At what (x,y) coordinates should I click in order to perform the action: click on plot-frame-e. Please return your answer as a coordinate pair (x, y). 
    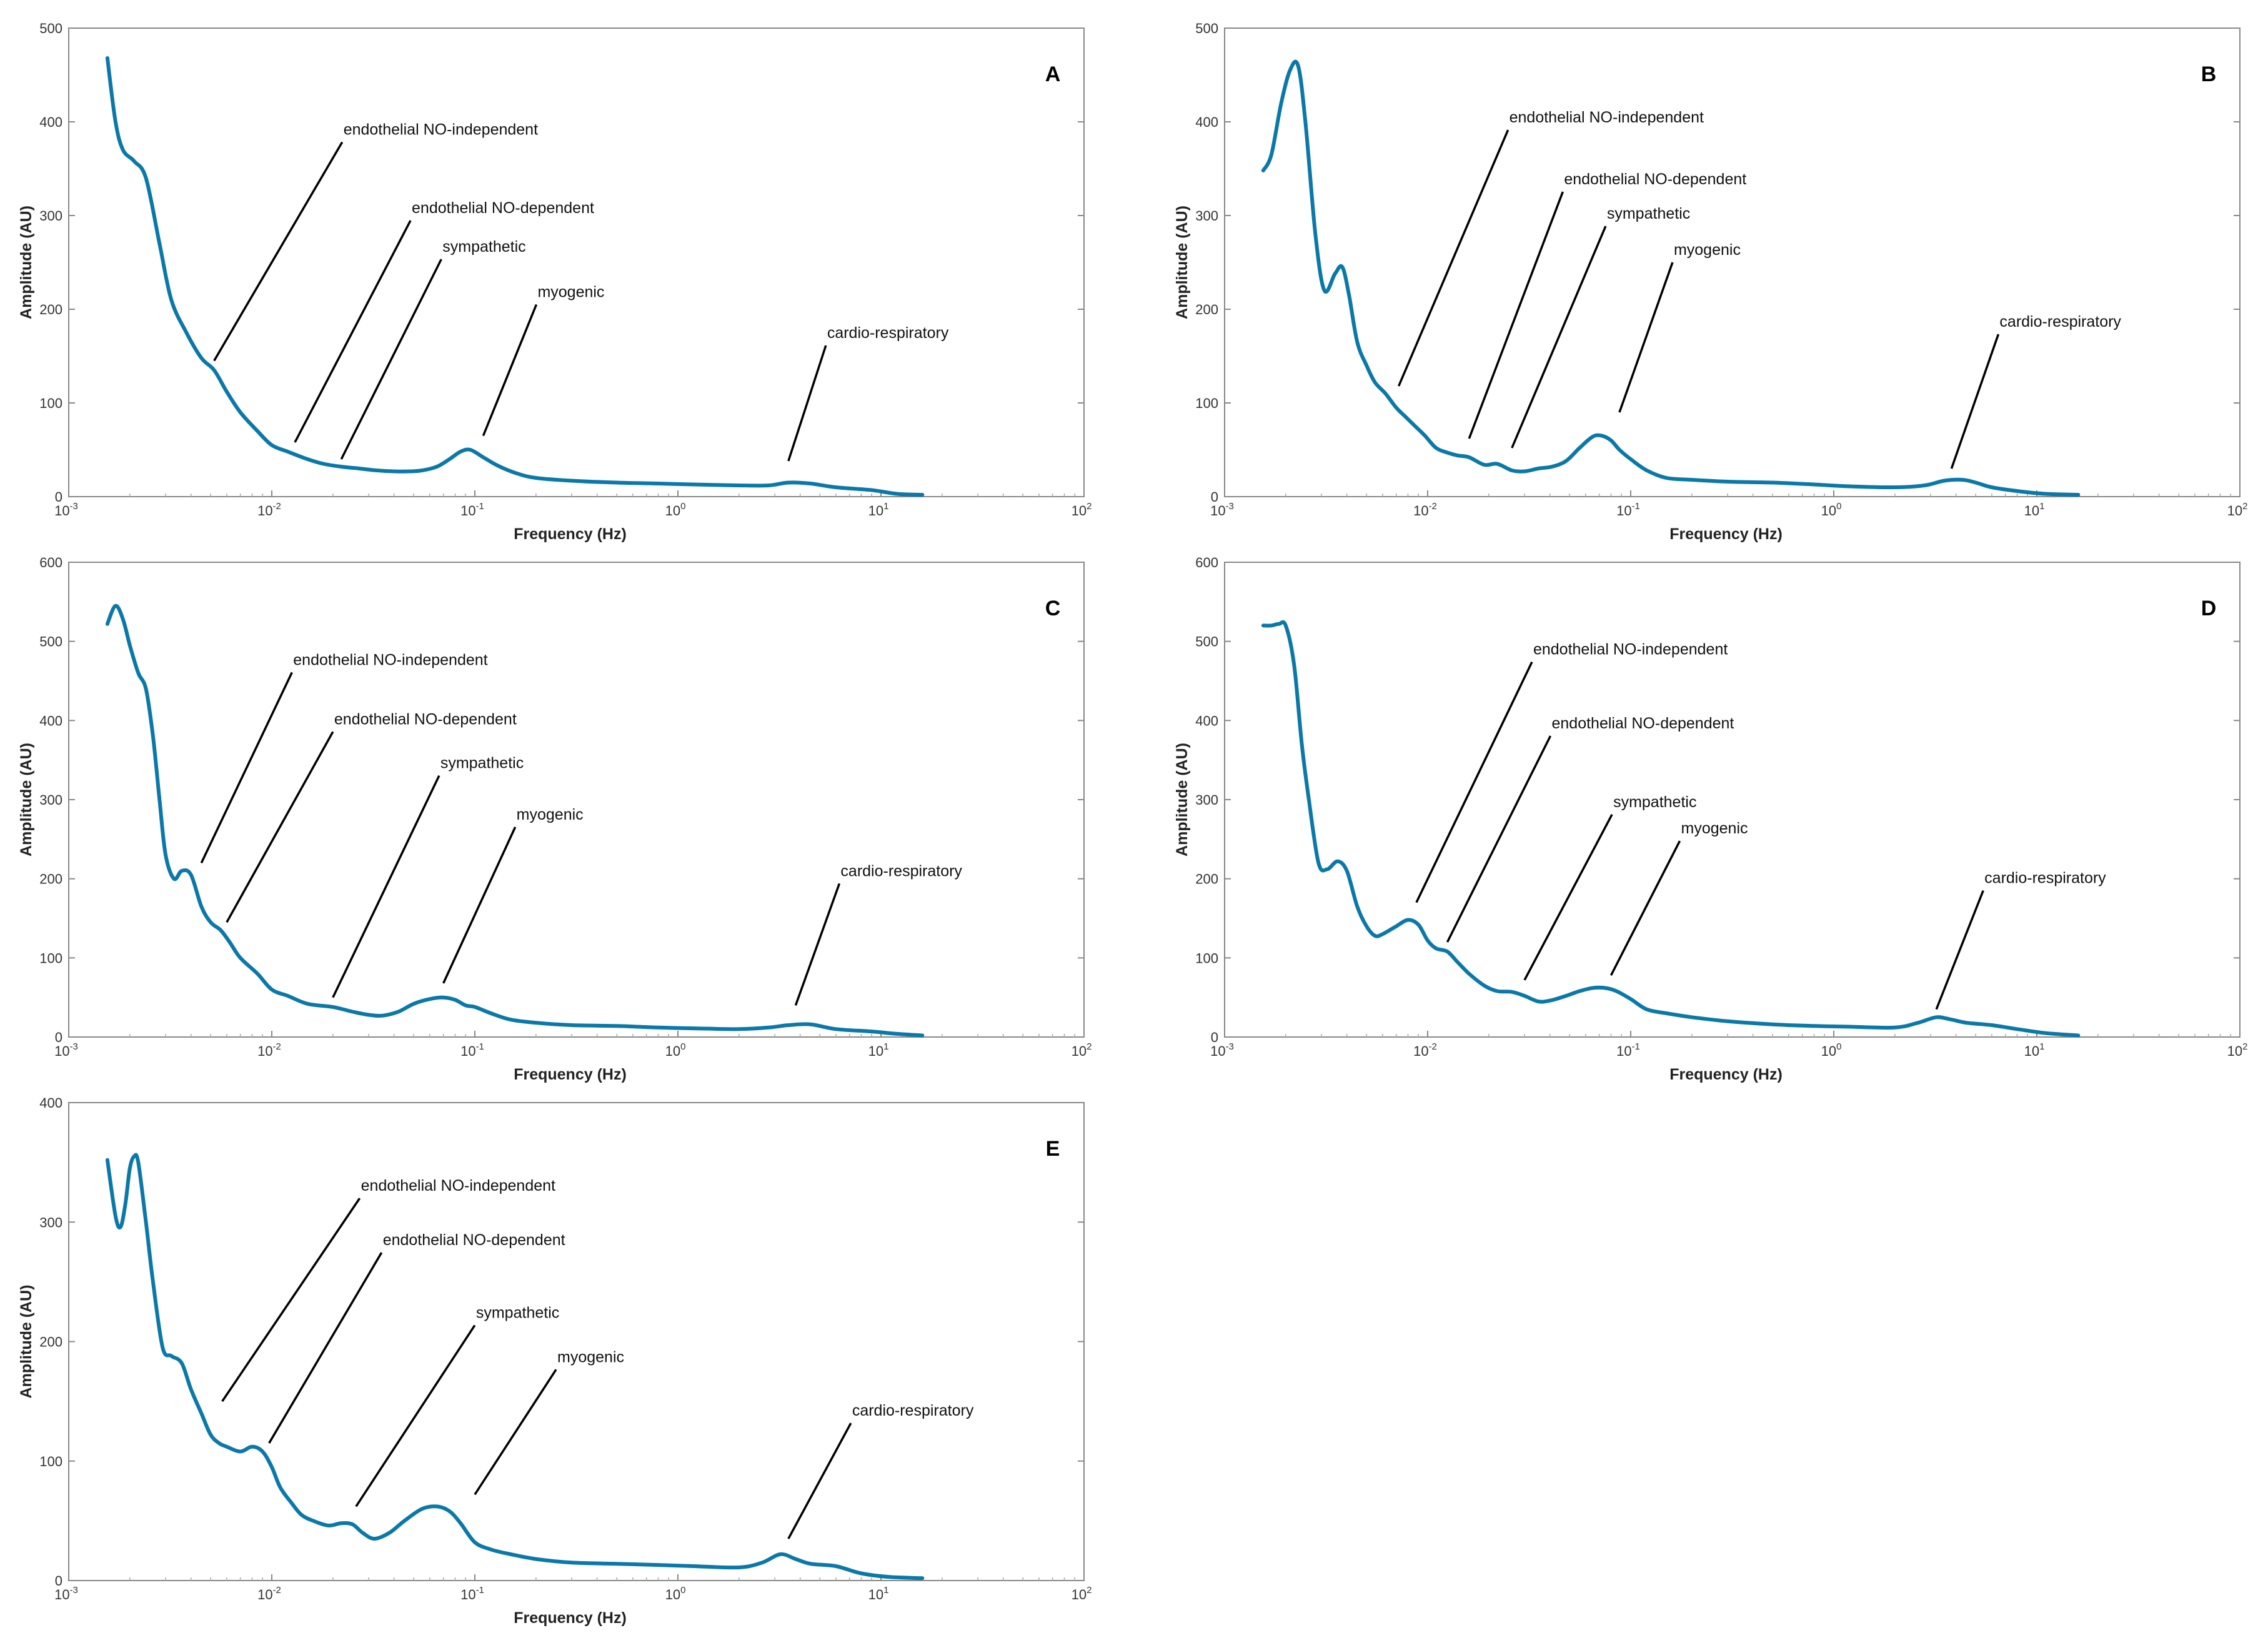
    Looking at the image, I should click on (576, 1341).